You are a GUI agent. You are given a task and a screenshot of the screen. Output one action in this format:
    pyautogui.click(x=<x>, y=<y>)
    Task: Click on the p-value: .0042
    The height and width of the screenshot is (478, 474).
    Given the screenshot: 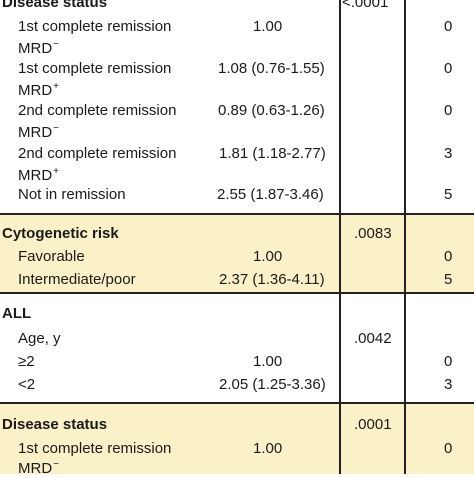 What is the action you would take?
    pyautogui.click(x=373, y=338)
    